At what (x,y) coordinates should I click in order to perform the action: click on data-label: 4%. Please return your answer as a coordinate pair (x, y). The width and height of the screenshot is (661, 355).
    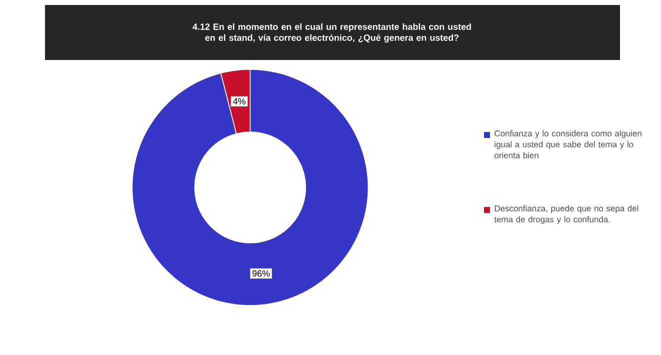
    Looking at the image, I should click on (239, 101).